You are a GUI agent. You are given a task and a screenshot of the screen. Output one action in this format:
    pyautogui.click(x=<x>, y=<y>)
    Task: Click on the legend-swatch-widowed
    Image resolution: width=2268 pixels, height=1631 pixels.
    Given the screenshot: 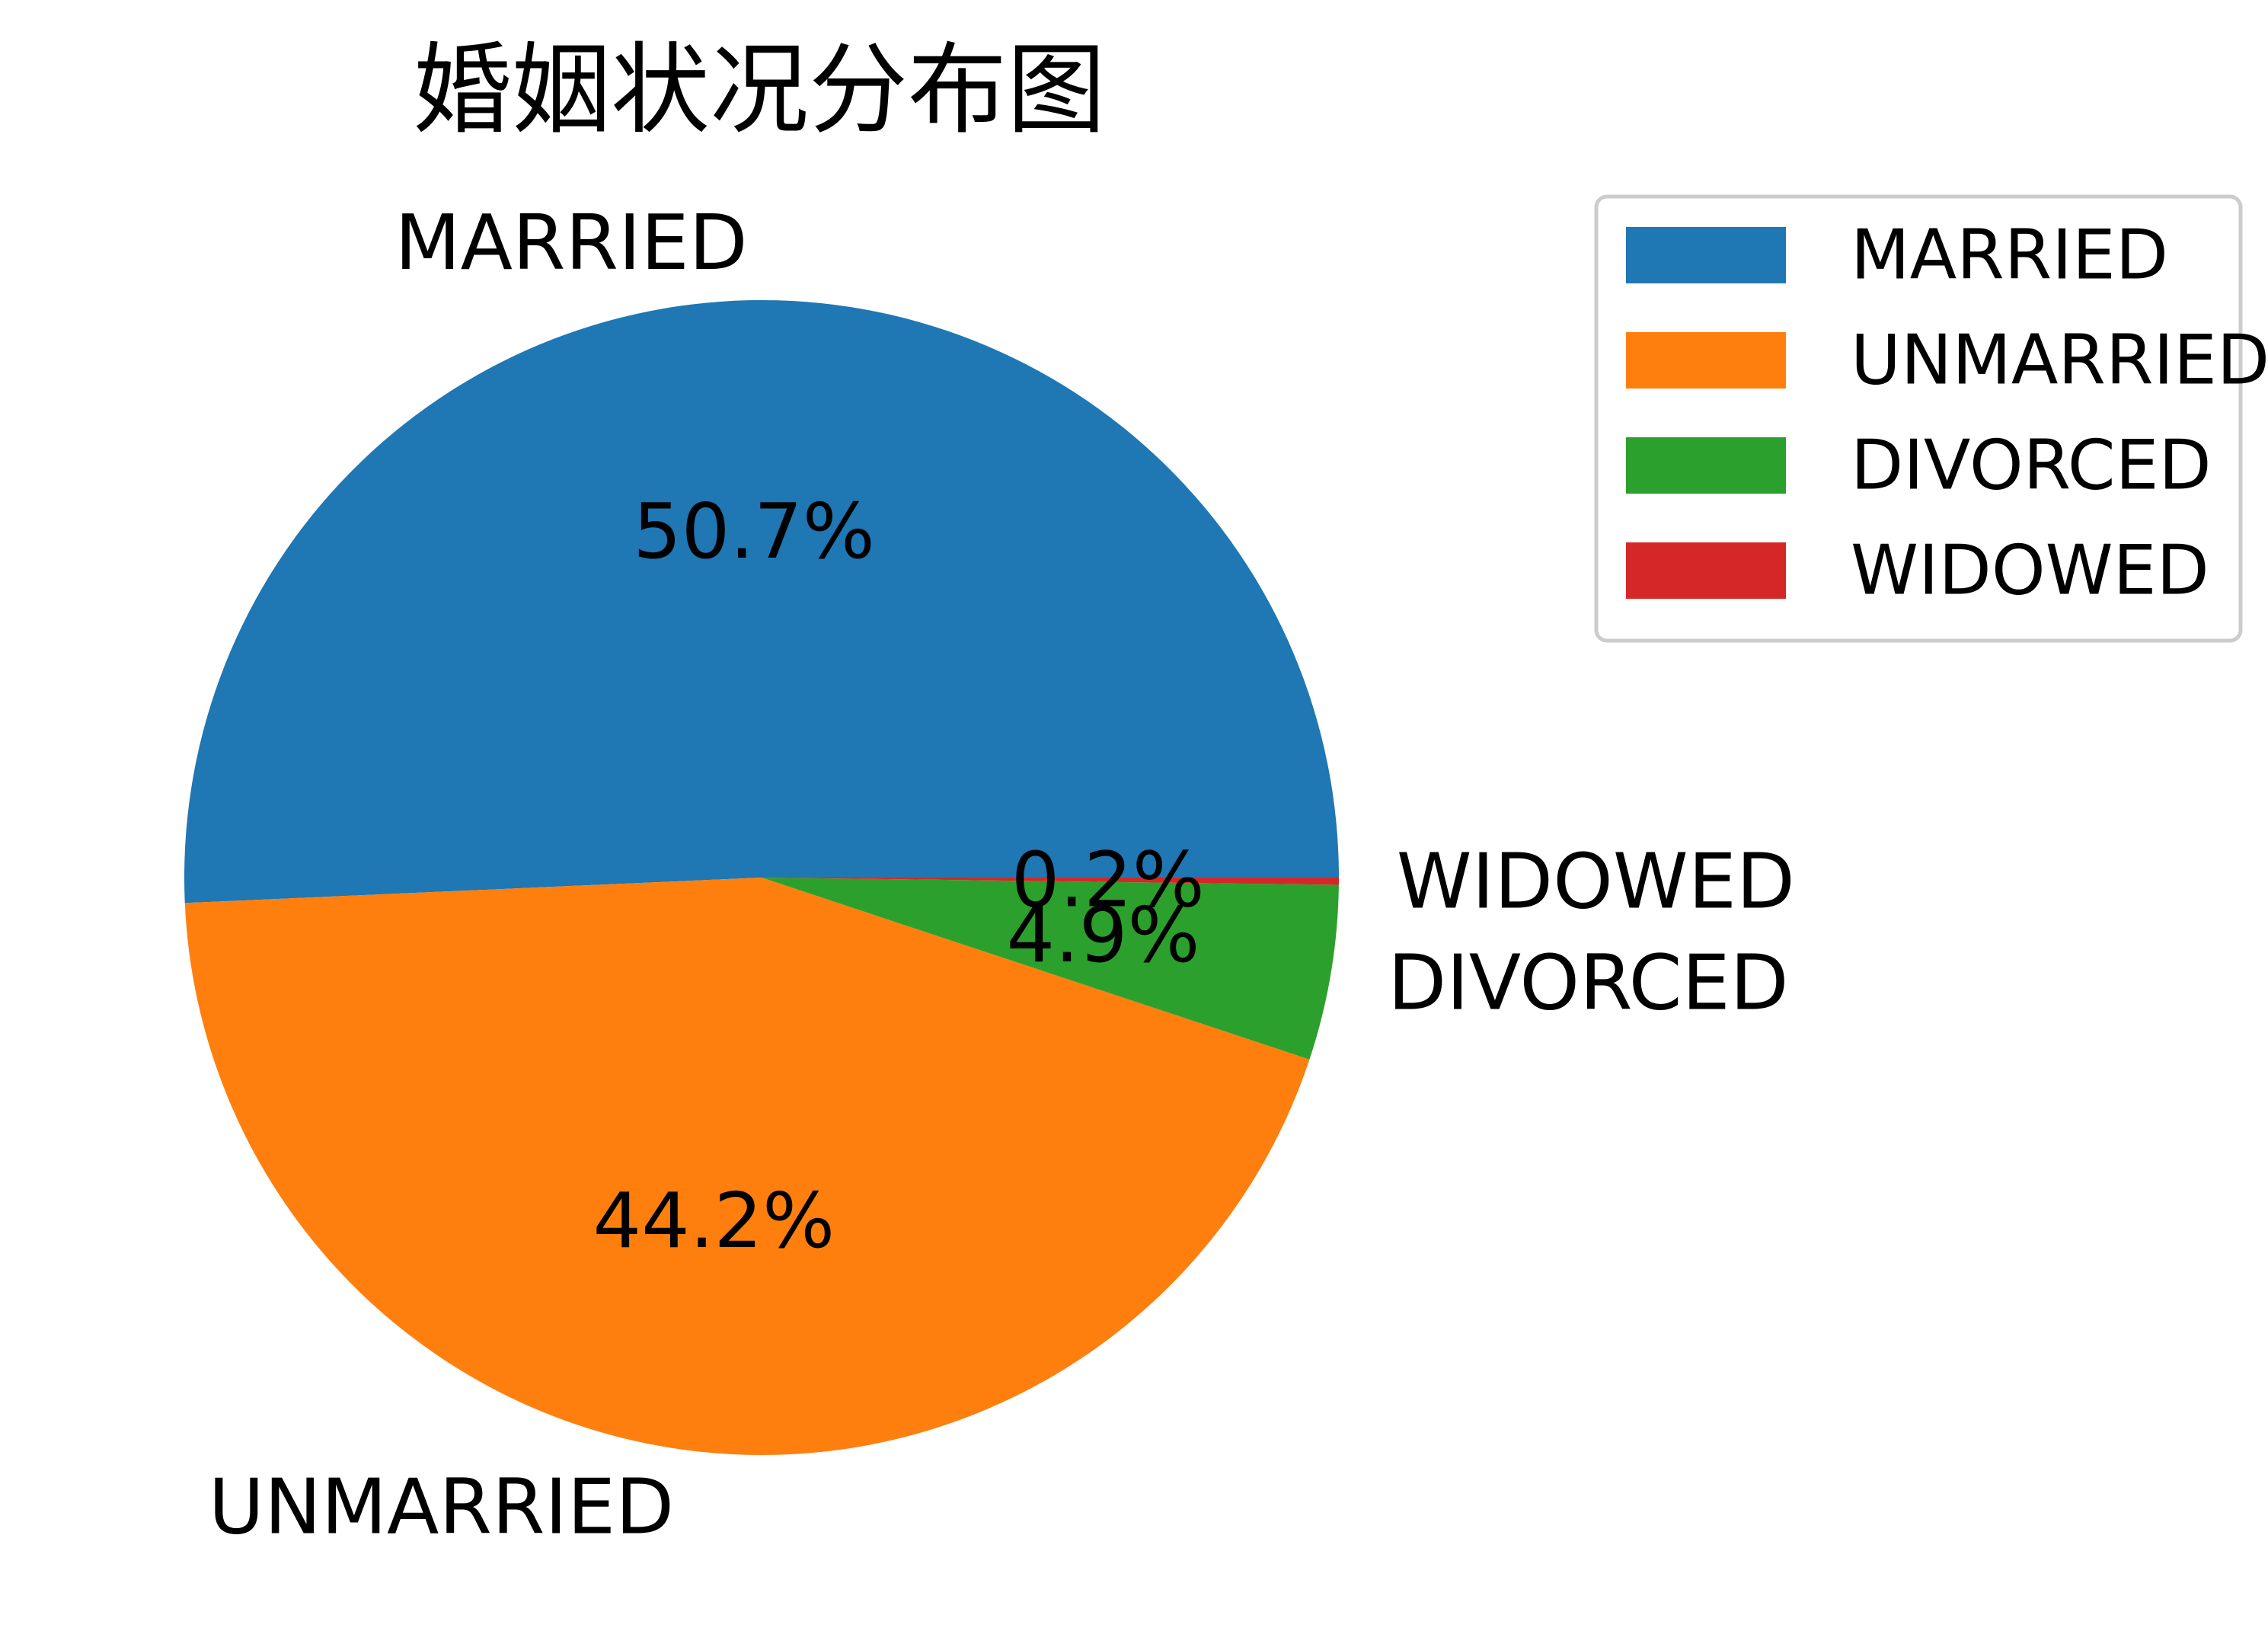 What is the action you would take?
    pyautogui.click(x=1706, y=570)
    